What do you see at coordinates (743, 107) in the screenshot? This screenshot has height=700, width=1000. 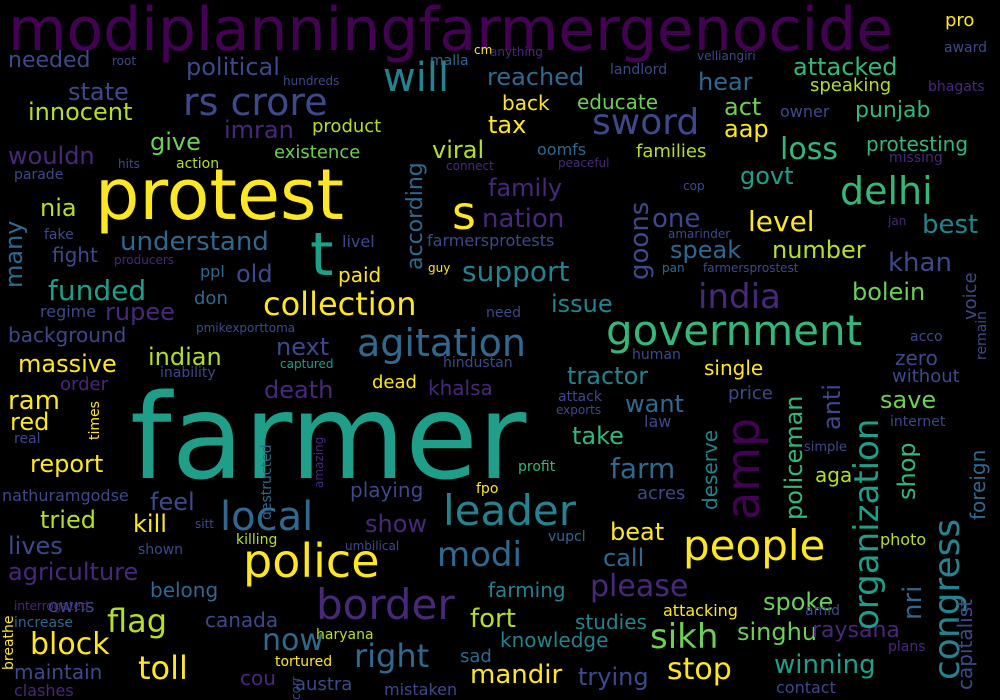 I see `word: act` at bounding box center [743, 107].